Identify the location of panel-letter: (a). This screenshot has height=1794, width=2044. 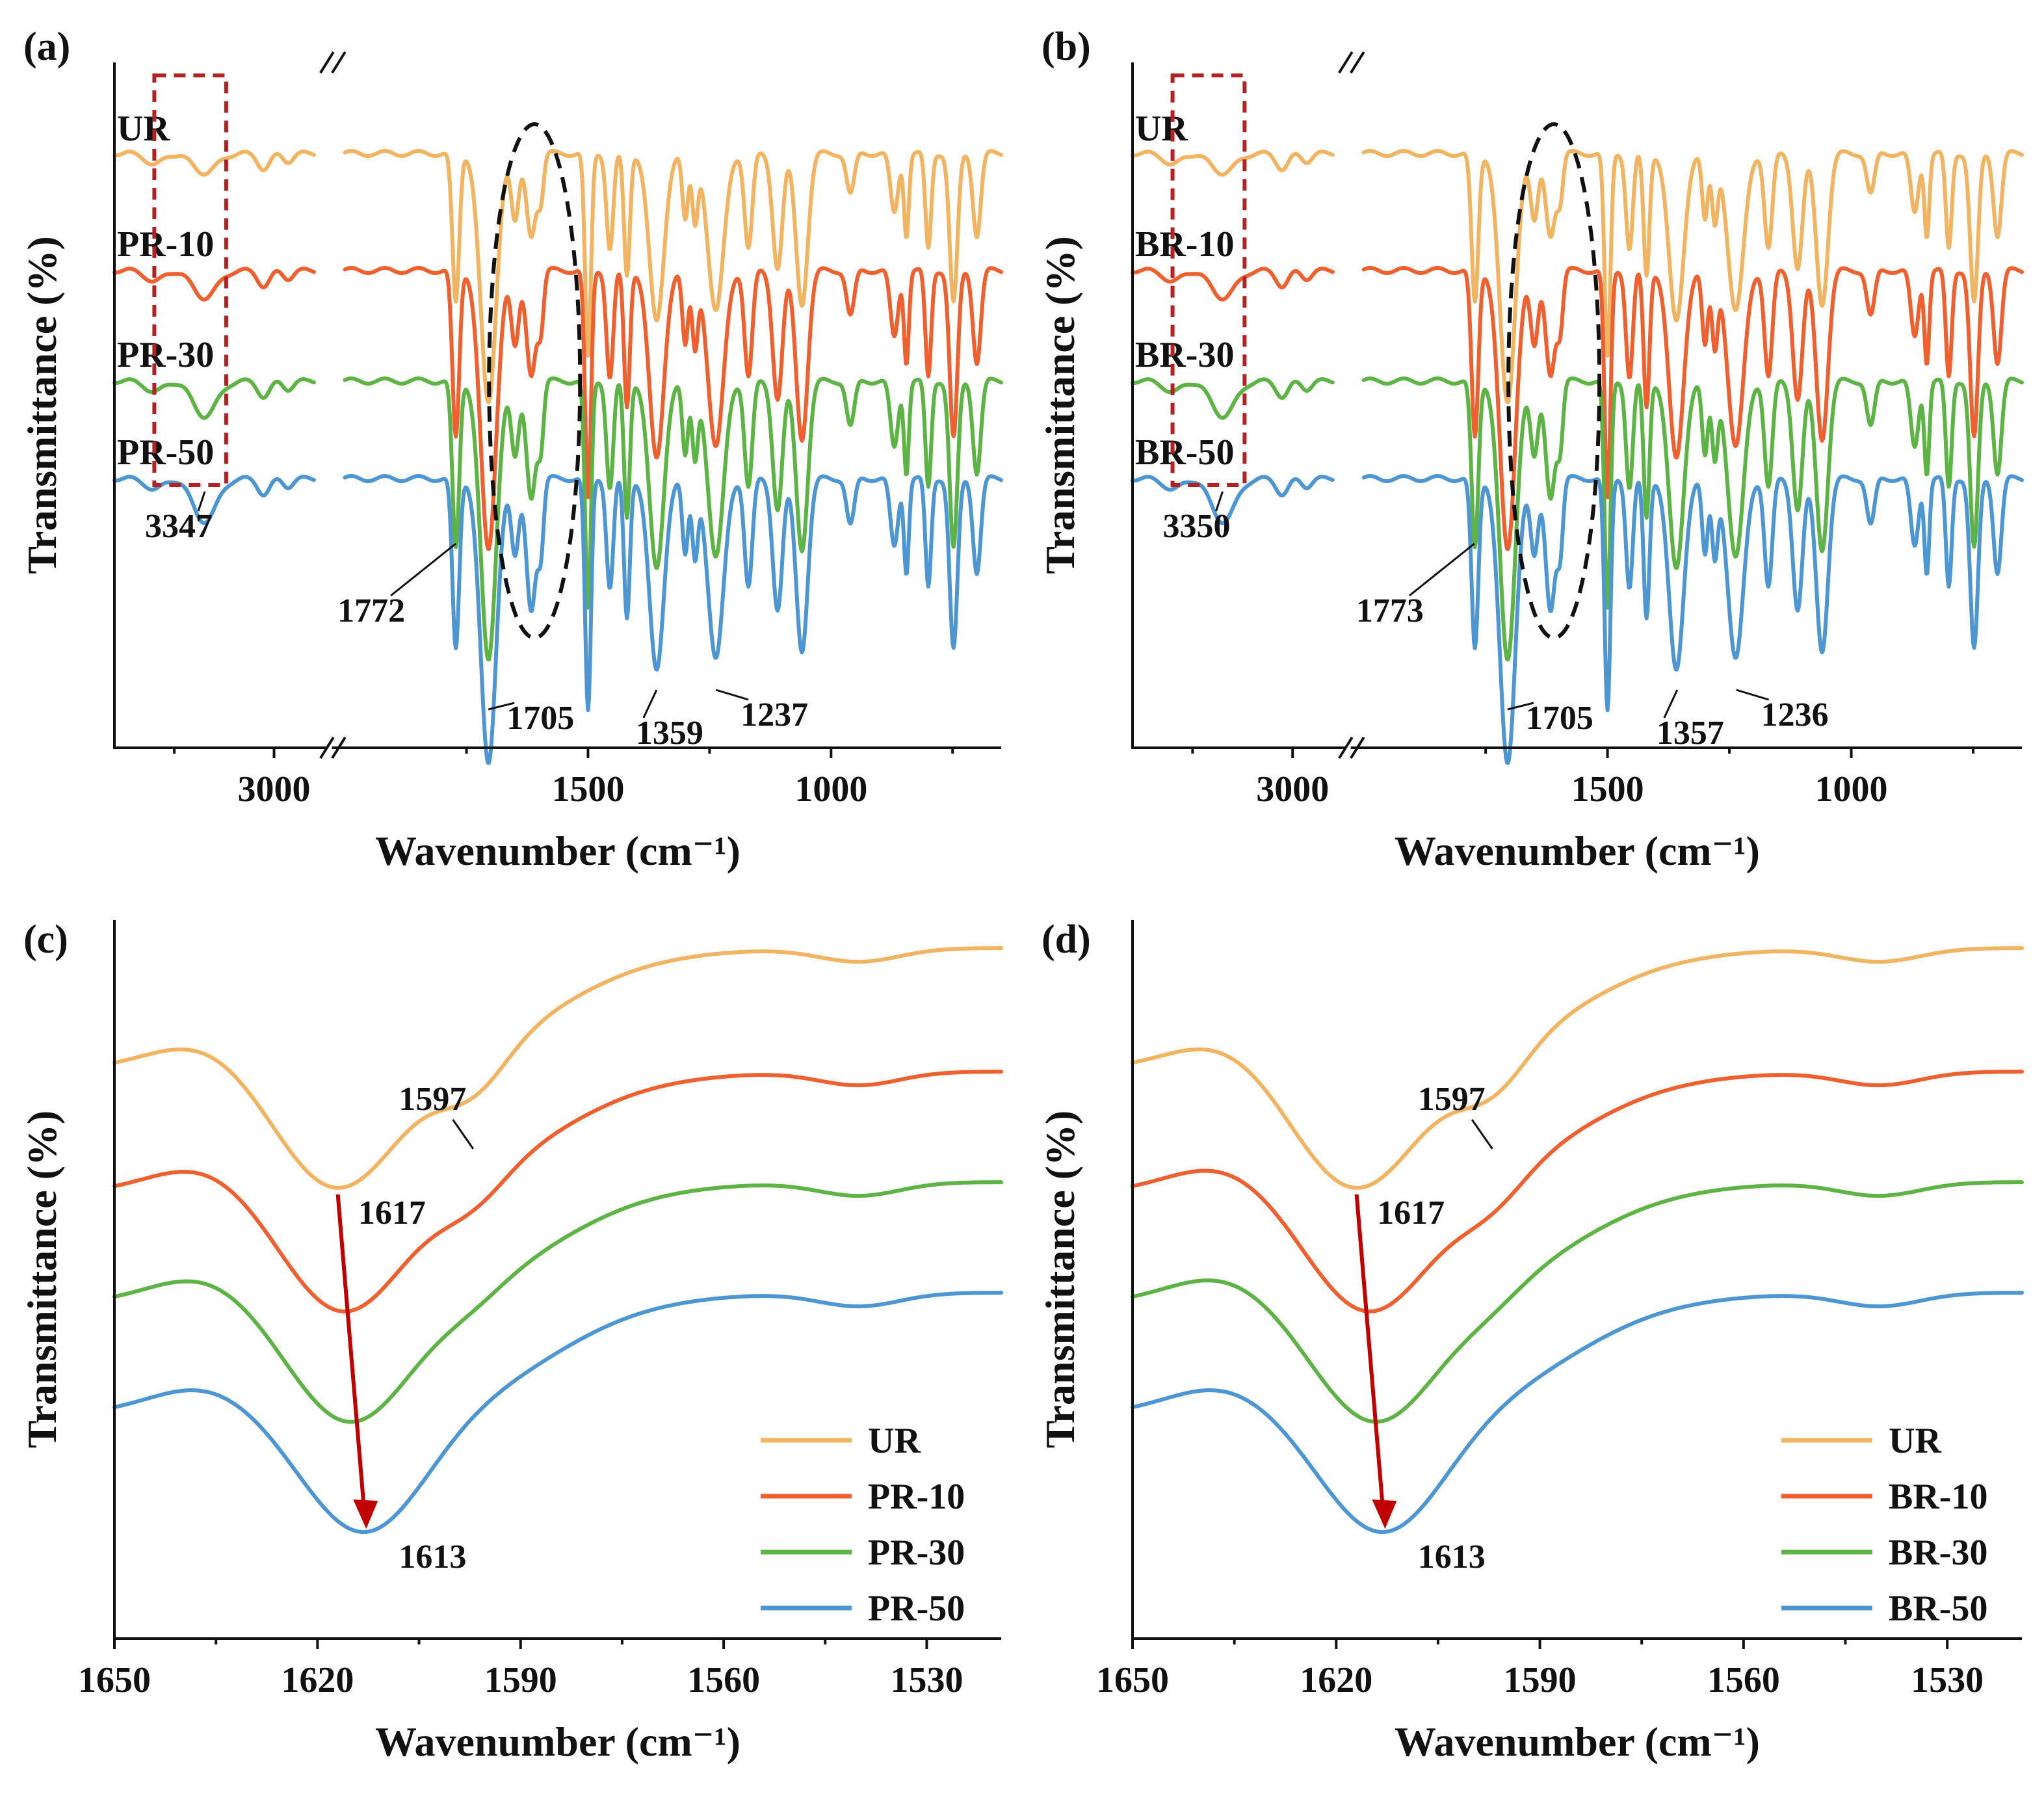
(46, 47).